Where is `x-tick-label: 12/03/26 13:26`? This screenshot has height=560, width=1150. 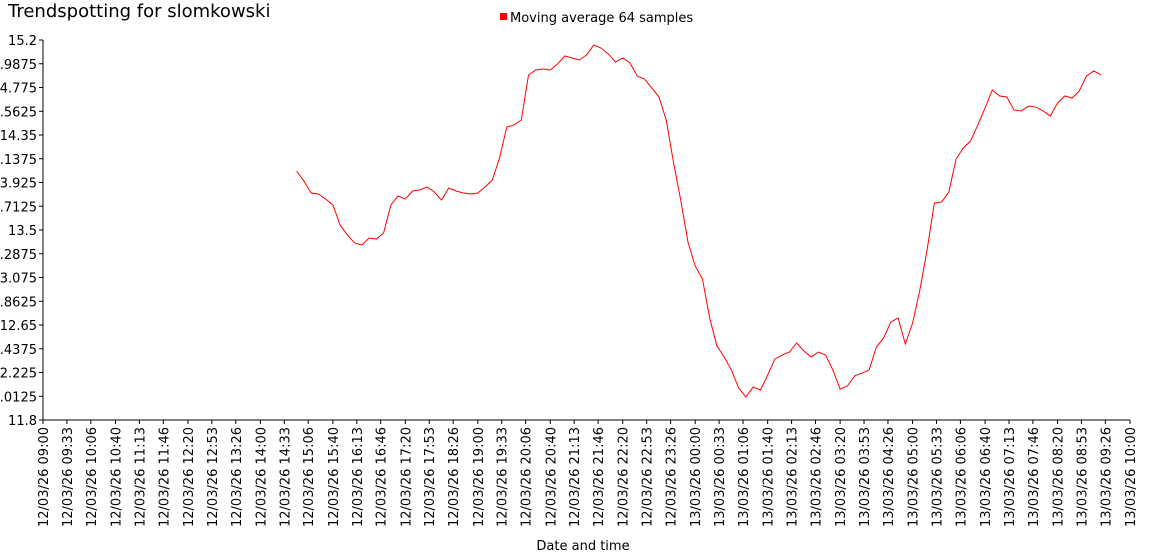
x-tick-label: 12/03/26 13:26 is located at coordinates (237, 477).